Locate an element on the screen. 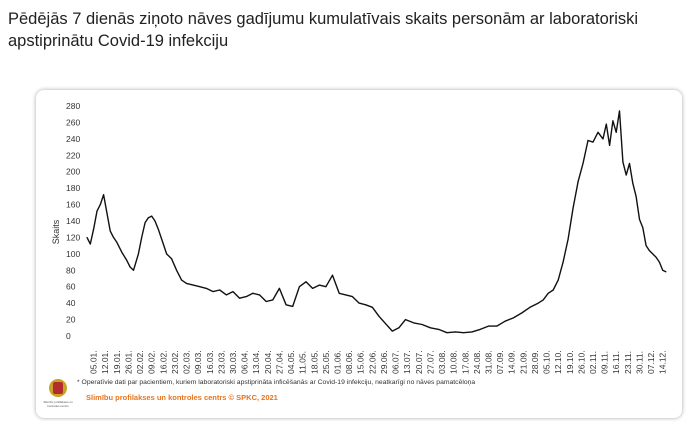 The height and width of the screenshot is (421, 700). x-tick-label: 05.10. is located at coordinates (547, 362).